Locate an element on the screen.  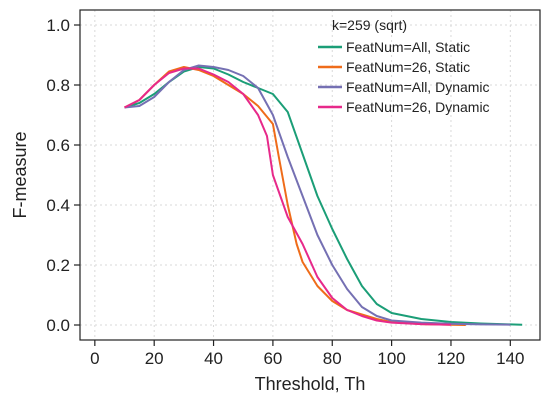
y-tick-label: 0.6 is located at coordinates (58, 145).